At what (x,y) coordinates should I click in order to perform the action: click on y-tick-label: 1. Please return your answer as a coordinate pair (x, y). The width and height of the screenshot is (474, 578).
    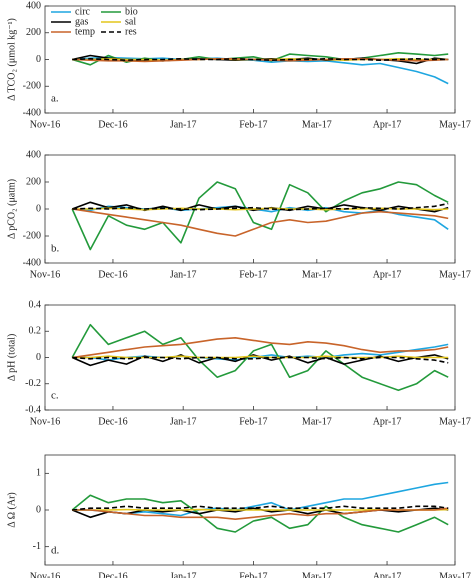
    Looking at the image, I should click on (38, 473).